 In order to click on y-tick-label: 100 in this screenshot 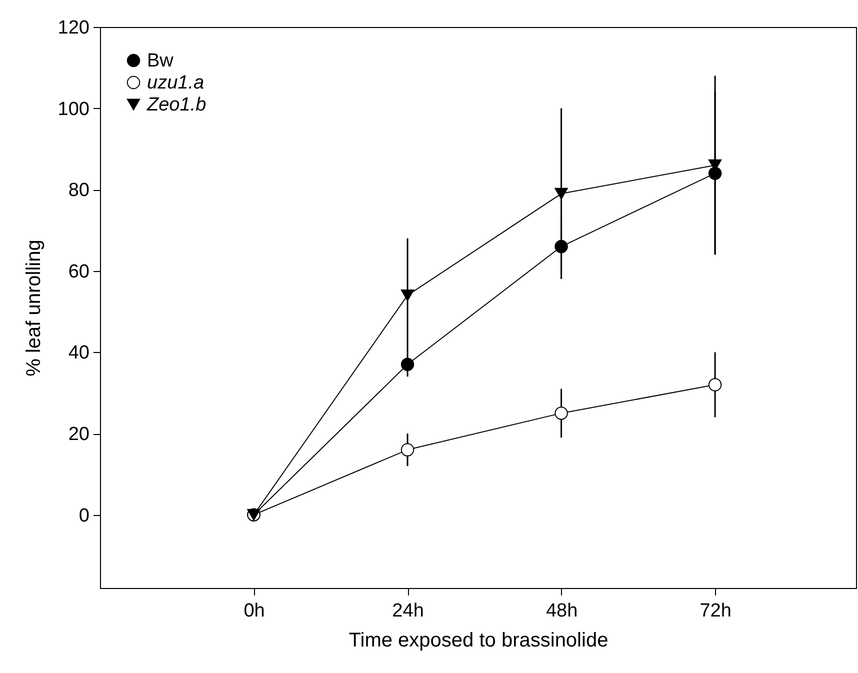, I will do `click(74, 109)`.